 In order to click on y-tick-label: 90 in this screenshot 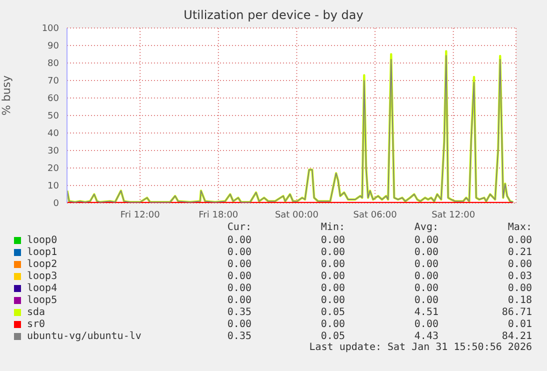, I will do `click(54, 47)`.